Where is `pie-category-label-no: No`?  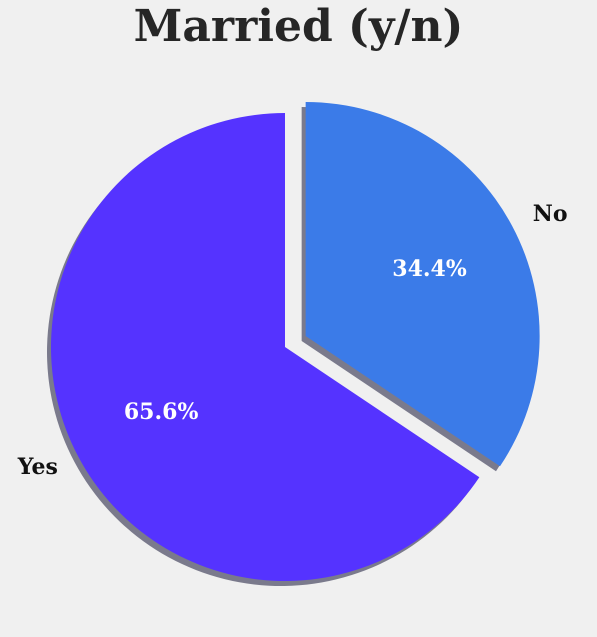
pie-category-label-no: No is located at coordinates (550, 214).